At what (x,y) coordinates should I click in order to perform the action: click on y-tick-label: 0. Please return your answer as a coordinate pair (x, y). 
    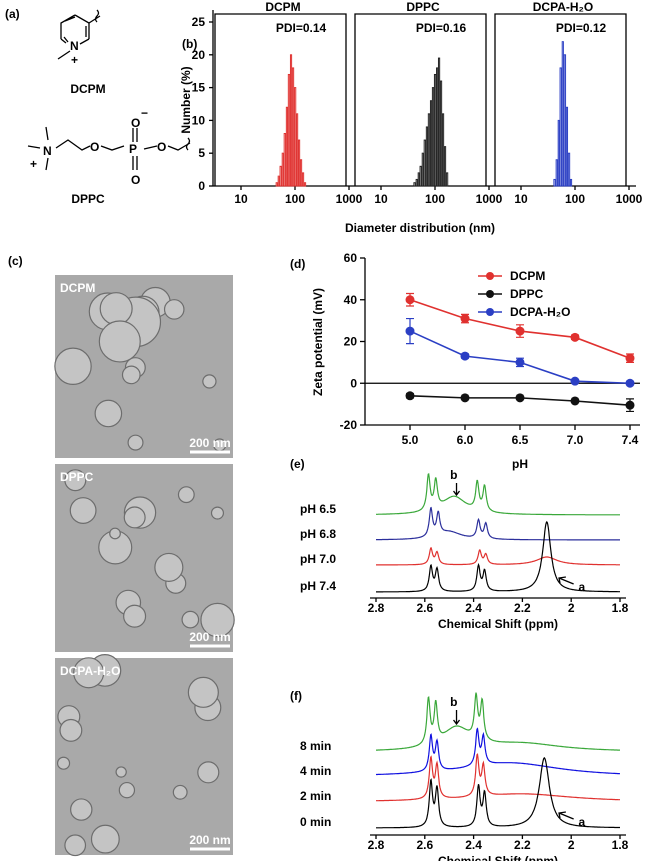
    Looking at the image, I should click on (201, 186).